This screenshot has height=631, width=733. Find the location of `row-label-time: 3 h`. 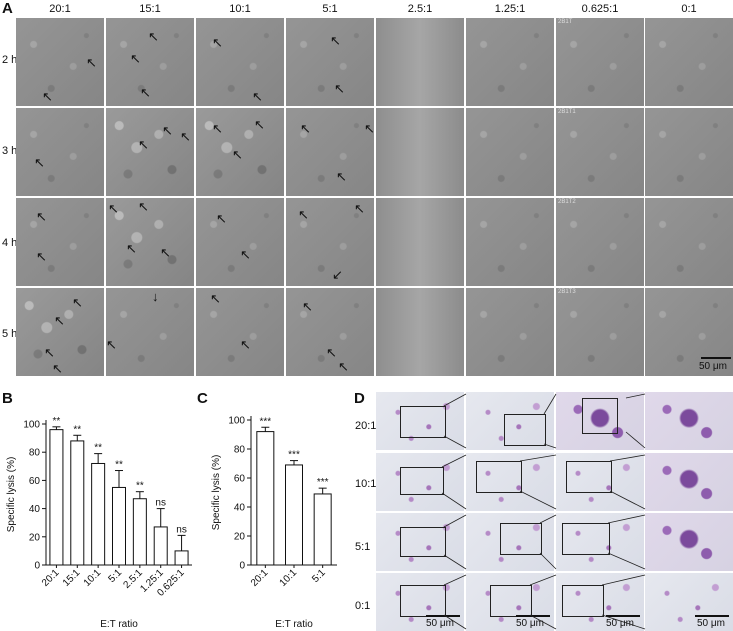

row-label-time: 3 h is located at coordinates (10, 151).